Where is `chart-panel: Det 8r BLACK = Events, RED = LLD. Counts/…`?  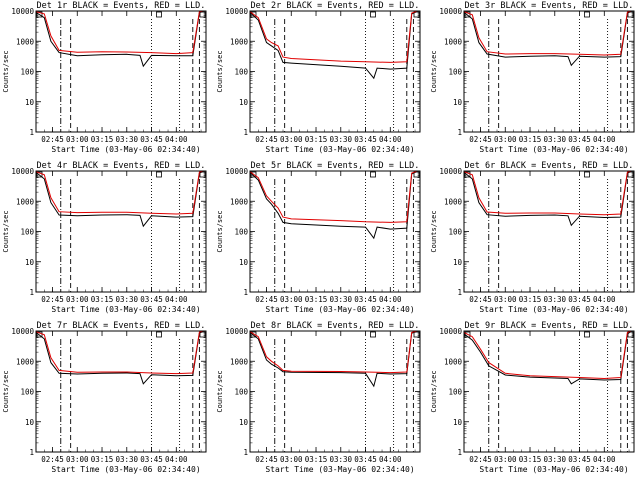
chart-panel: Det 8r BLACK = Events, RED = LLD. Counts/… is located at coordinates (318, 397).